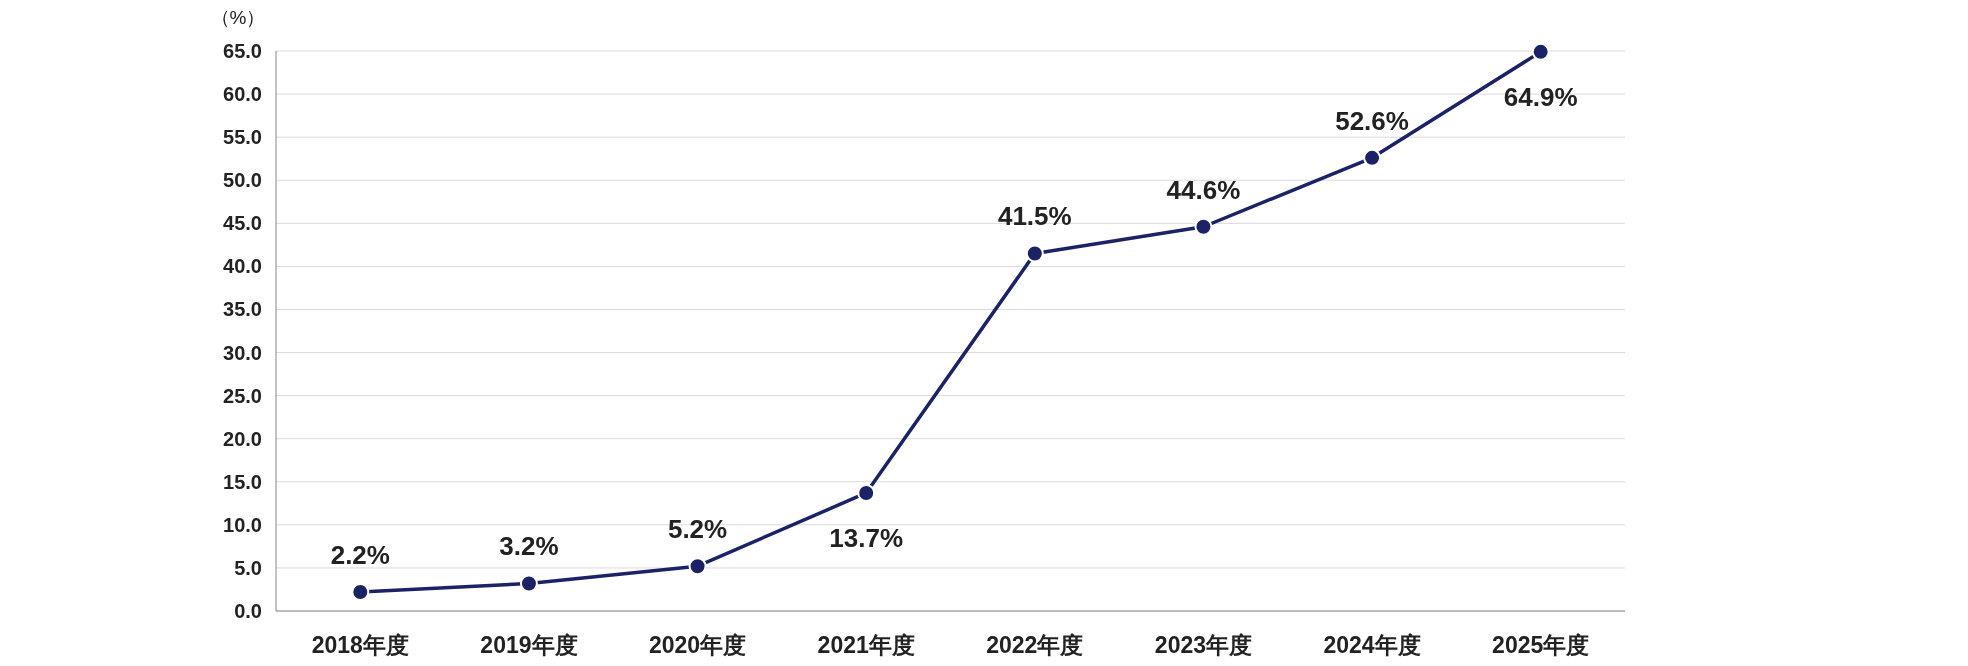 This screenshot has height=666, width=1968. Describe the element at coordinates (242, 524) in the screenshot. I see `y-tick-label: 10.0` at that location.